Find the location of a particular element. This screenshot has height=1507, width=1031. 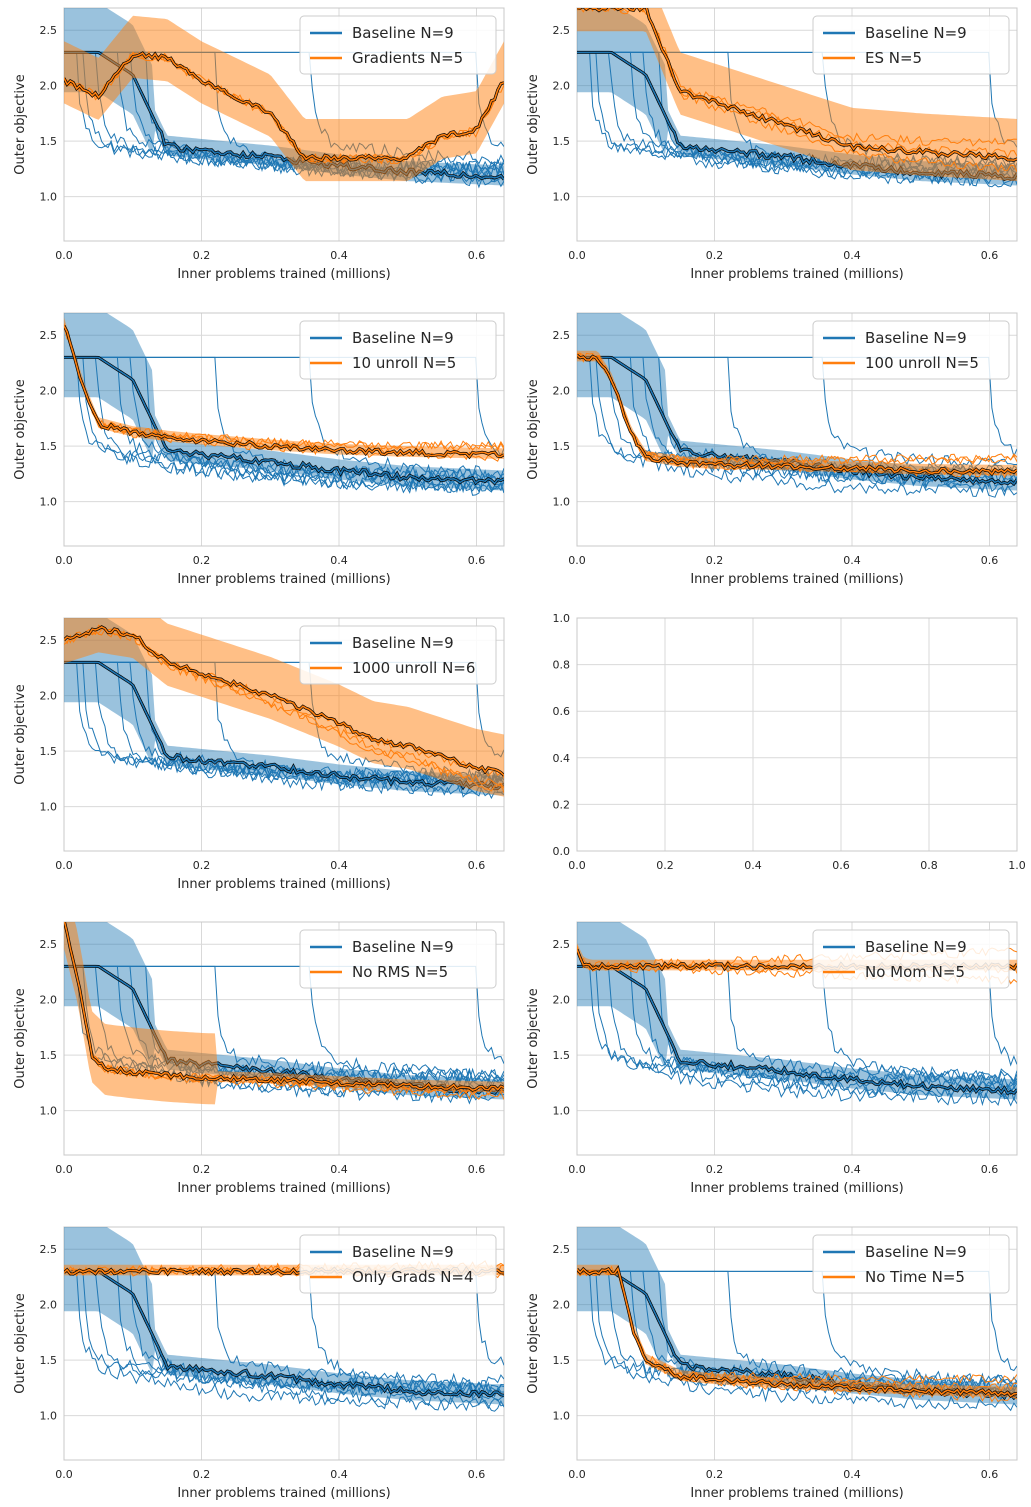

legend-label: ES N=5 is located at coordinates (893, 58).